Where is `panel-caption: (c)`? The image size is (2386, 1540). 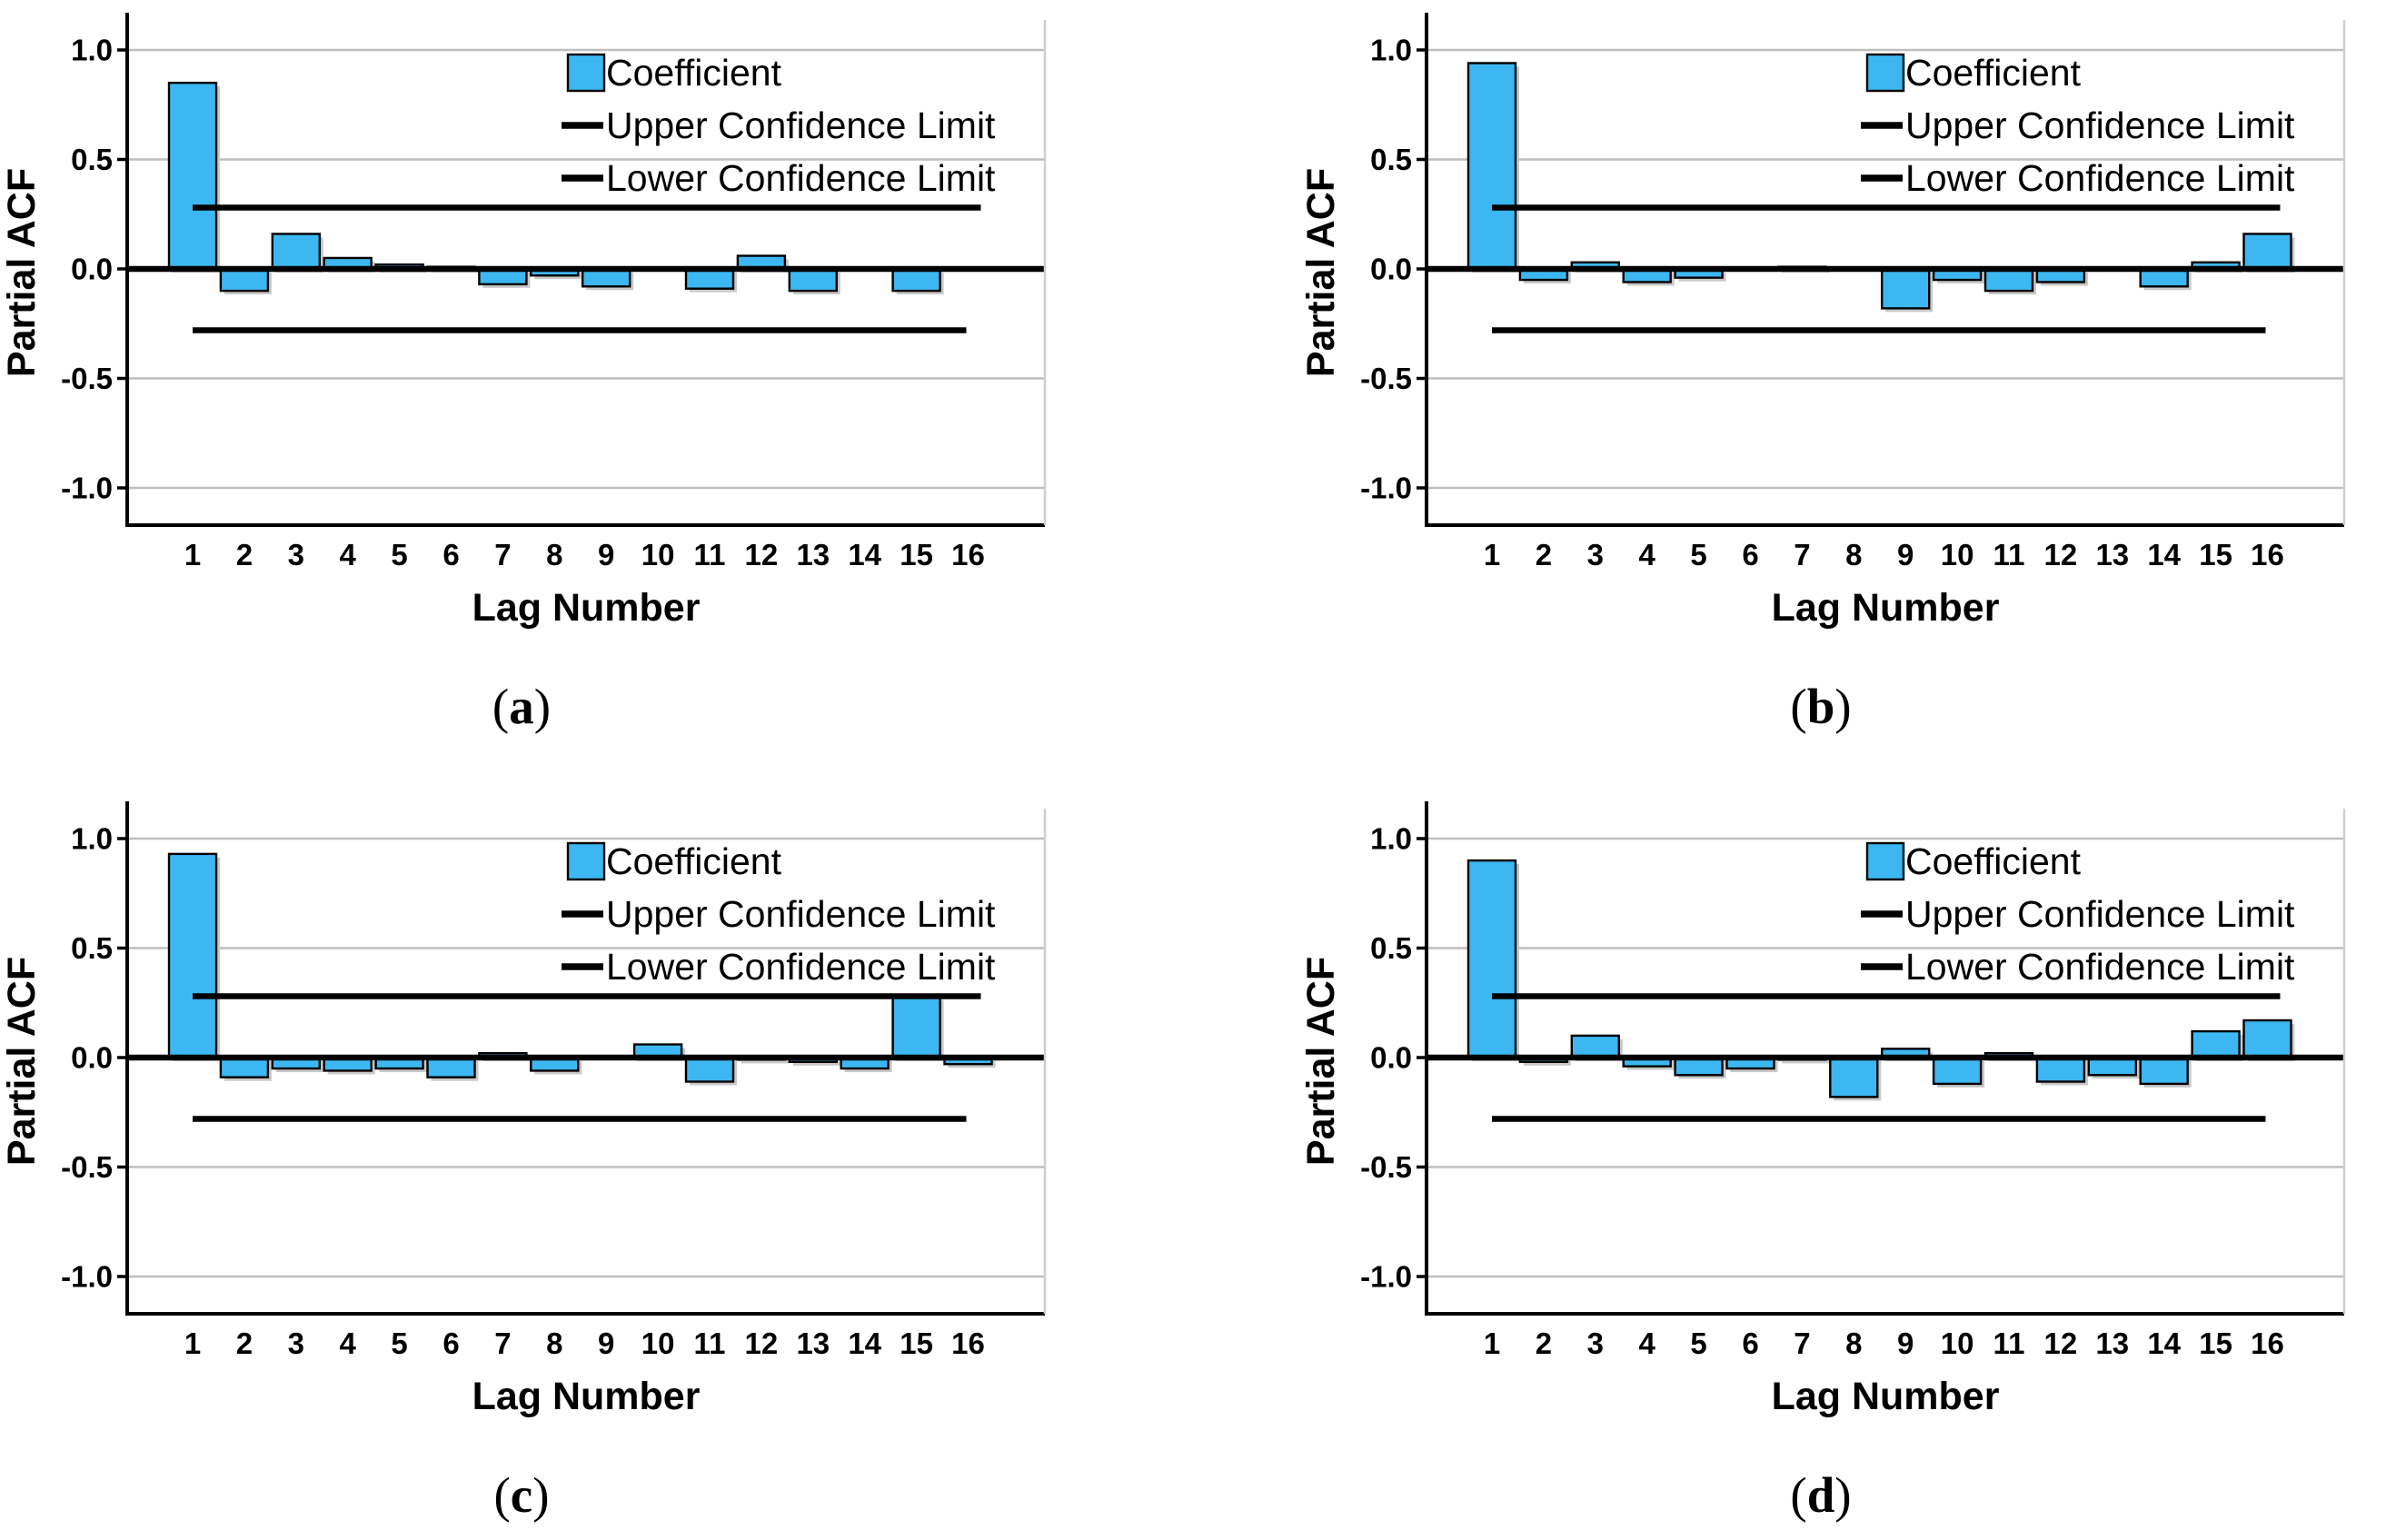
panel-caption: (c) is located at coordinates (521, 1495).